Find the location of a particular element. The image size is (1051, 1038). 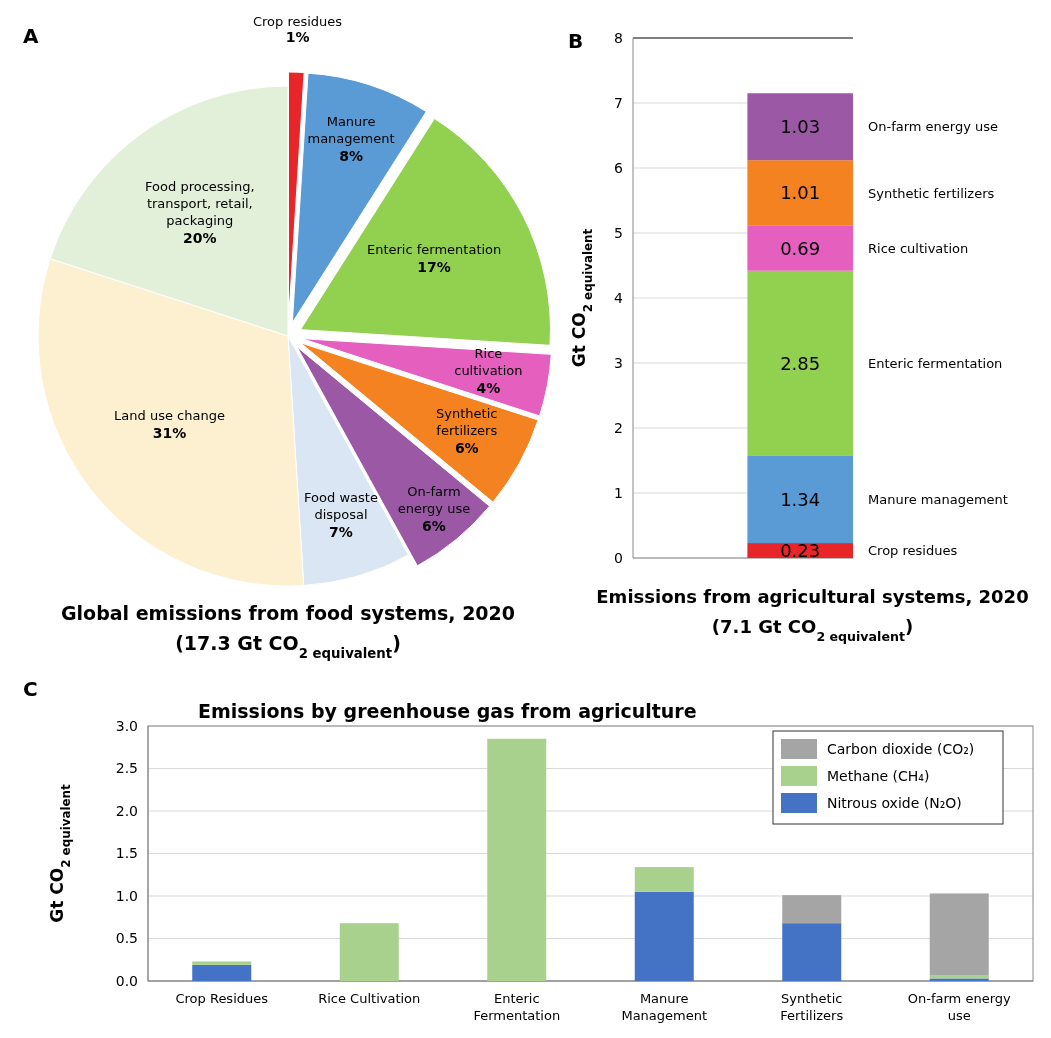

text: C is located at coordinates (30, 689).